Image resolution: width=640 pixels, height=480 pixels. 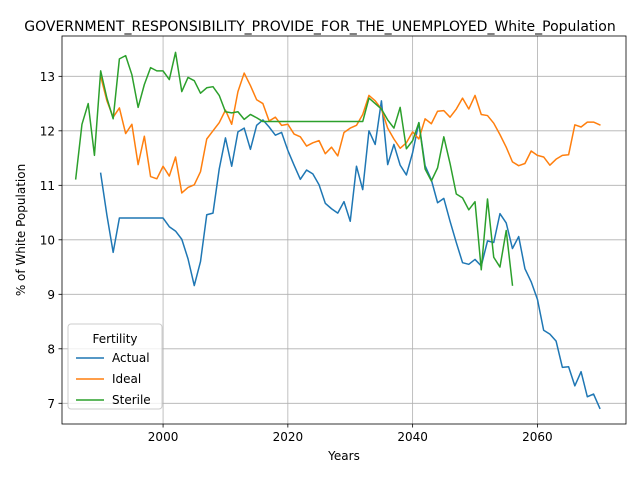 I want to click on legend-label-sterile: Sterile, so click(x=131, y=400).